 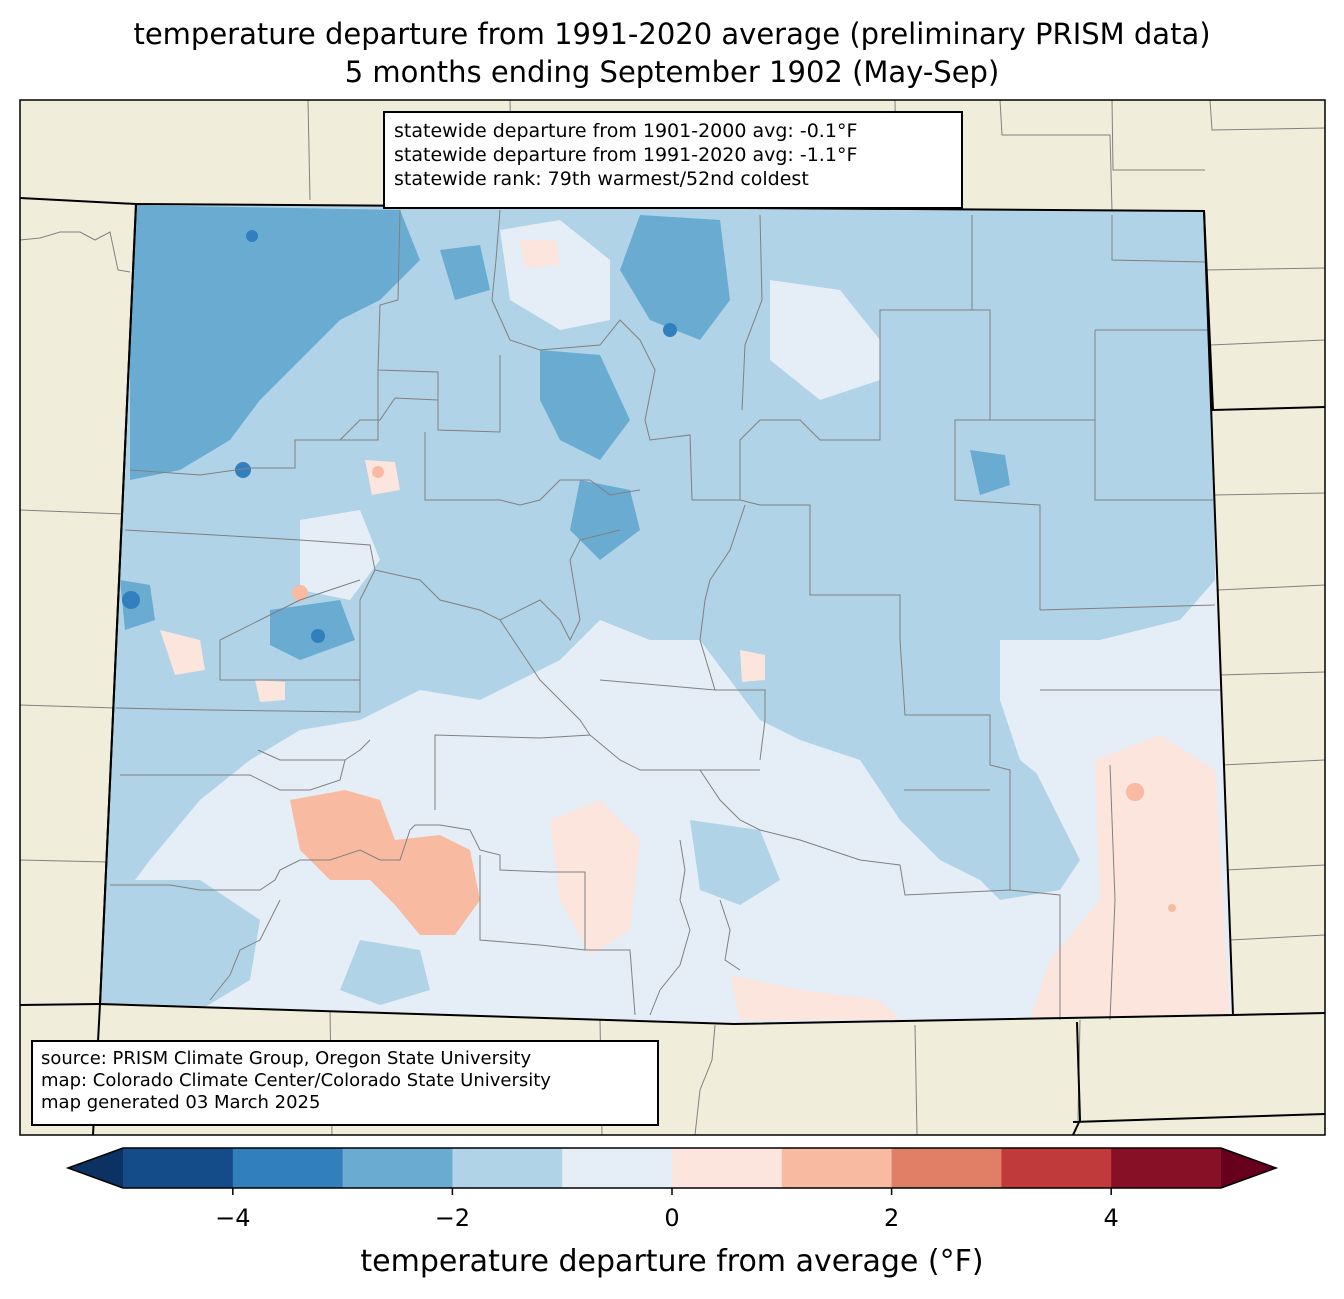 What do you see at coordinates (672, 72) in the screenshot?
I see `map-title-line-2: 5 months ending September 1902 (May-Sep)` at bounding box center [672, 72].